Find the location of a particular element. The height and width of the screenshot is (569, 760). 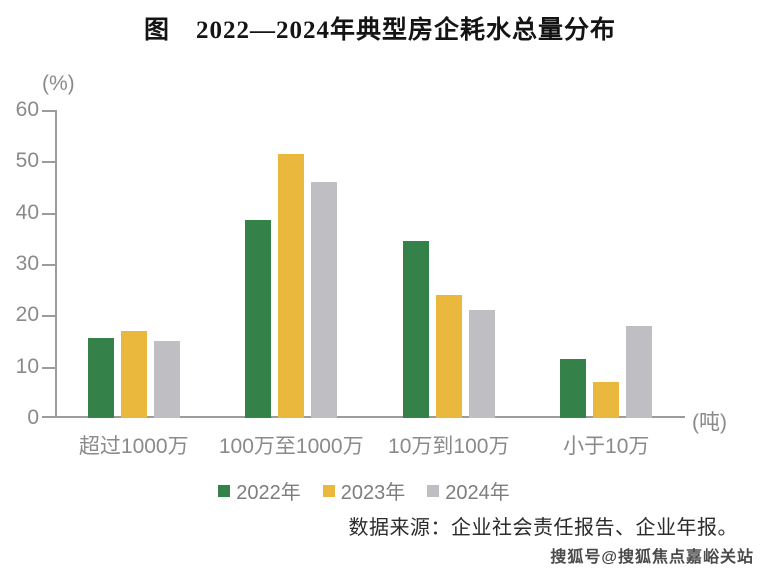

bar-2023年-超过1000万 is located at coordinates (133, 374).